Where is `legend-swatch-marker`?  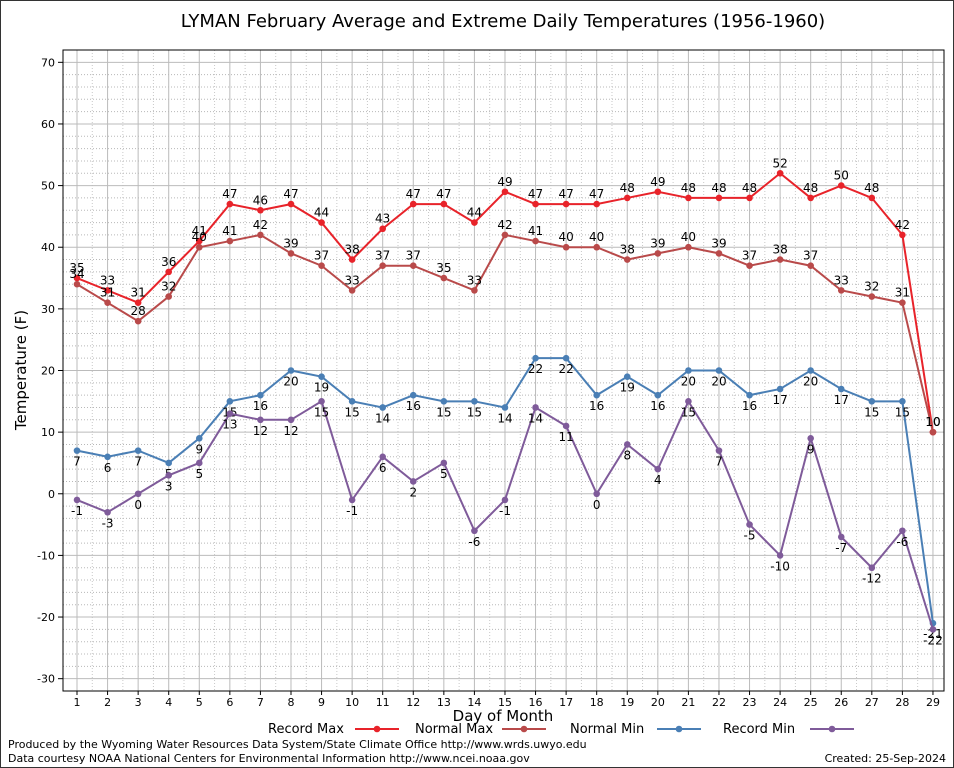
legend-swatch-marker is located at coordinates (377, 729).